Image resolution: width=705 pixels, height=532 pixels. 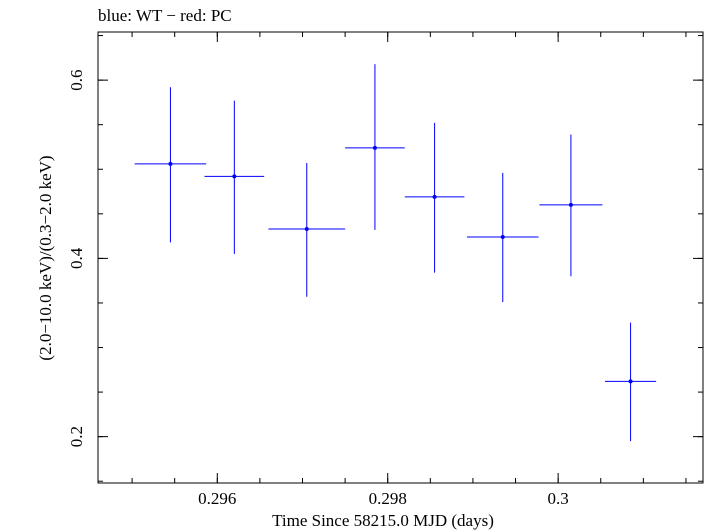 What do you see at coordinates (45, 257) in the screenshot?
I see `y-axis-label: (2.0−10.0 keV)/(0.3−2.0 keV)` at bounding box center [45, 257].